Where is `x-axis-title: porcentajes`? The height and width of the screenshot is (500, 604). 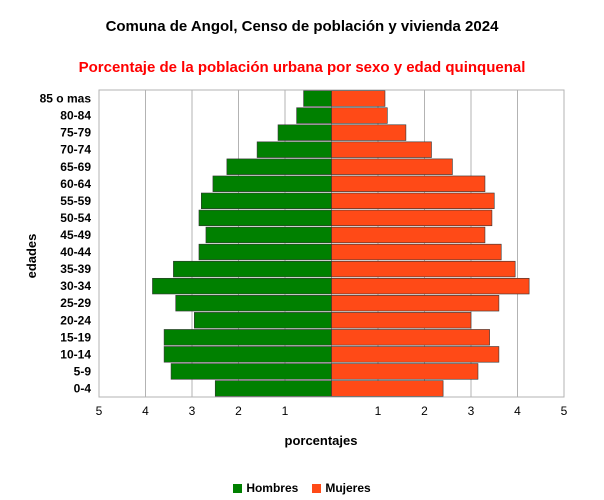
x-axis-title: porcentajes is located at coordinates (321, 440).